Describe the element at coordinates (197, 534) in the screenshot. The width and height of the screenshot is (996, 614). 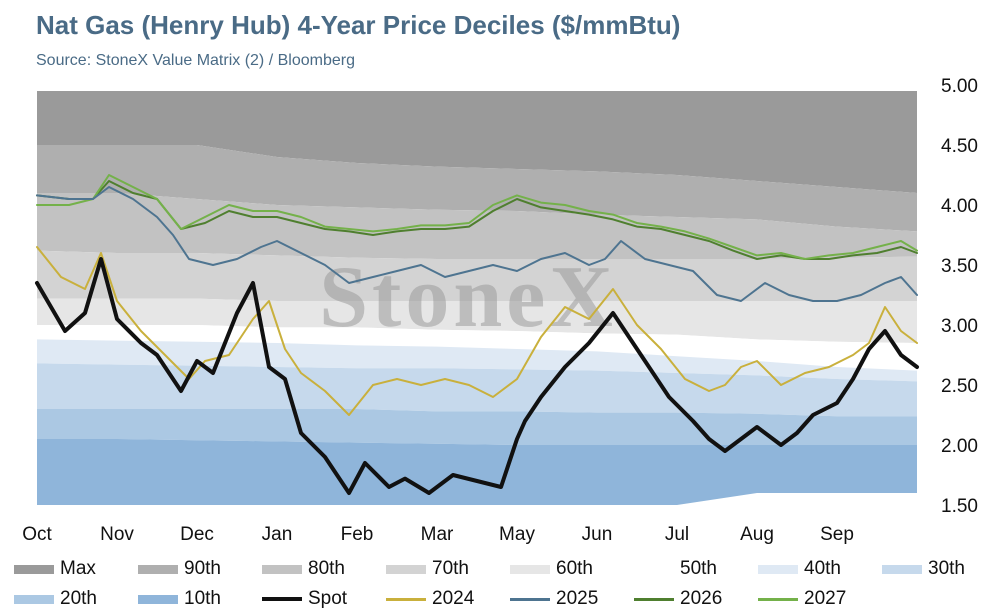
I see `x-tick-label: Dec` at that location.